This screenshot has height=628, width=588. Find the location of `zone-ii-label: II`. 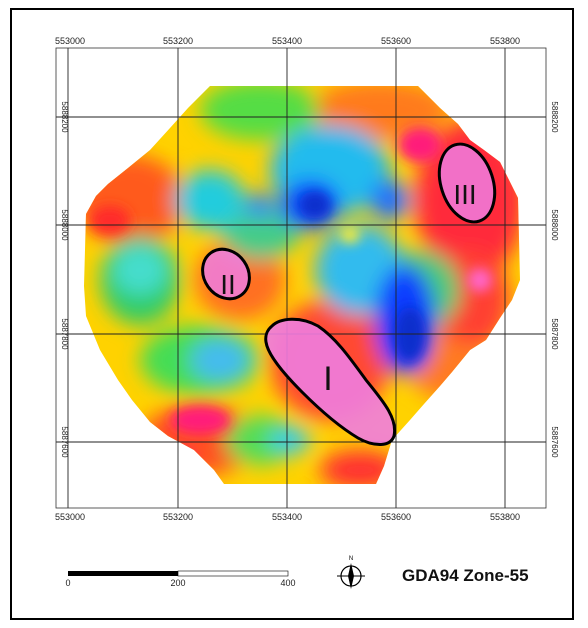

zone-ii-label: II is located at coordinates (228, 284).